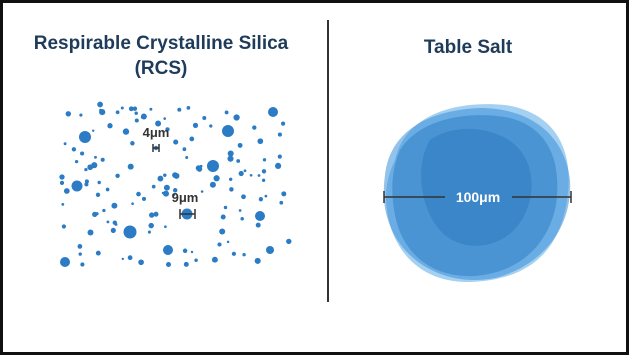  I want to click on rcs-small-particle-label: 4μm, so click(156, 132).